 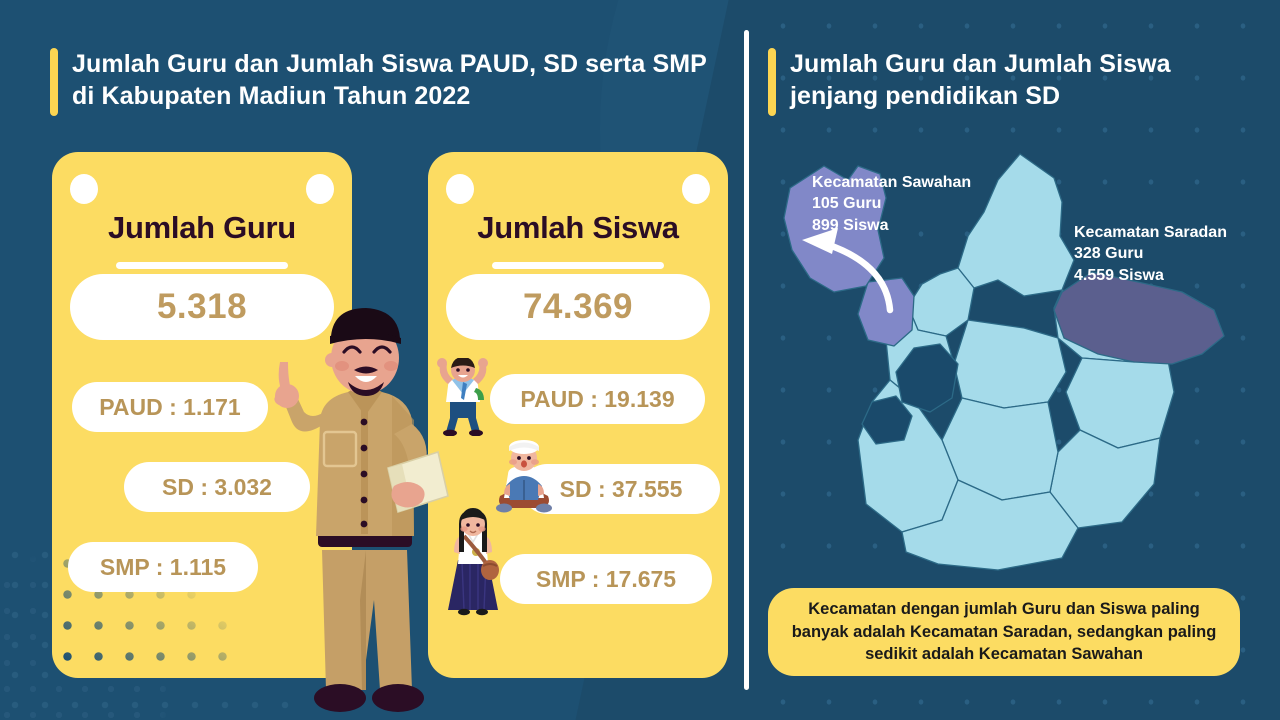 I want to click on card-title-siswa: Jumlah Siswa, so click(x=578, y=227).